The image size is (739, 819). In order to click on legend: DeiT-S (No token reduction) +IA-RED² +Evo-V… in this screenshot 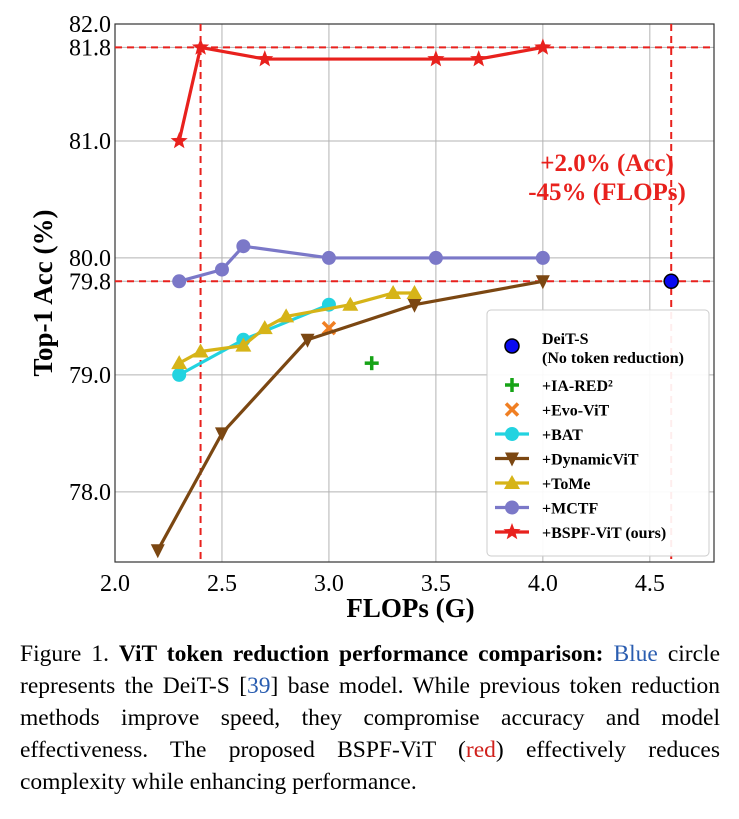, I will do `click(598, 433)`.